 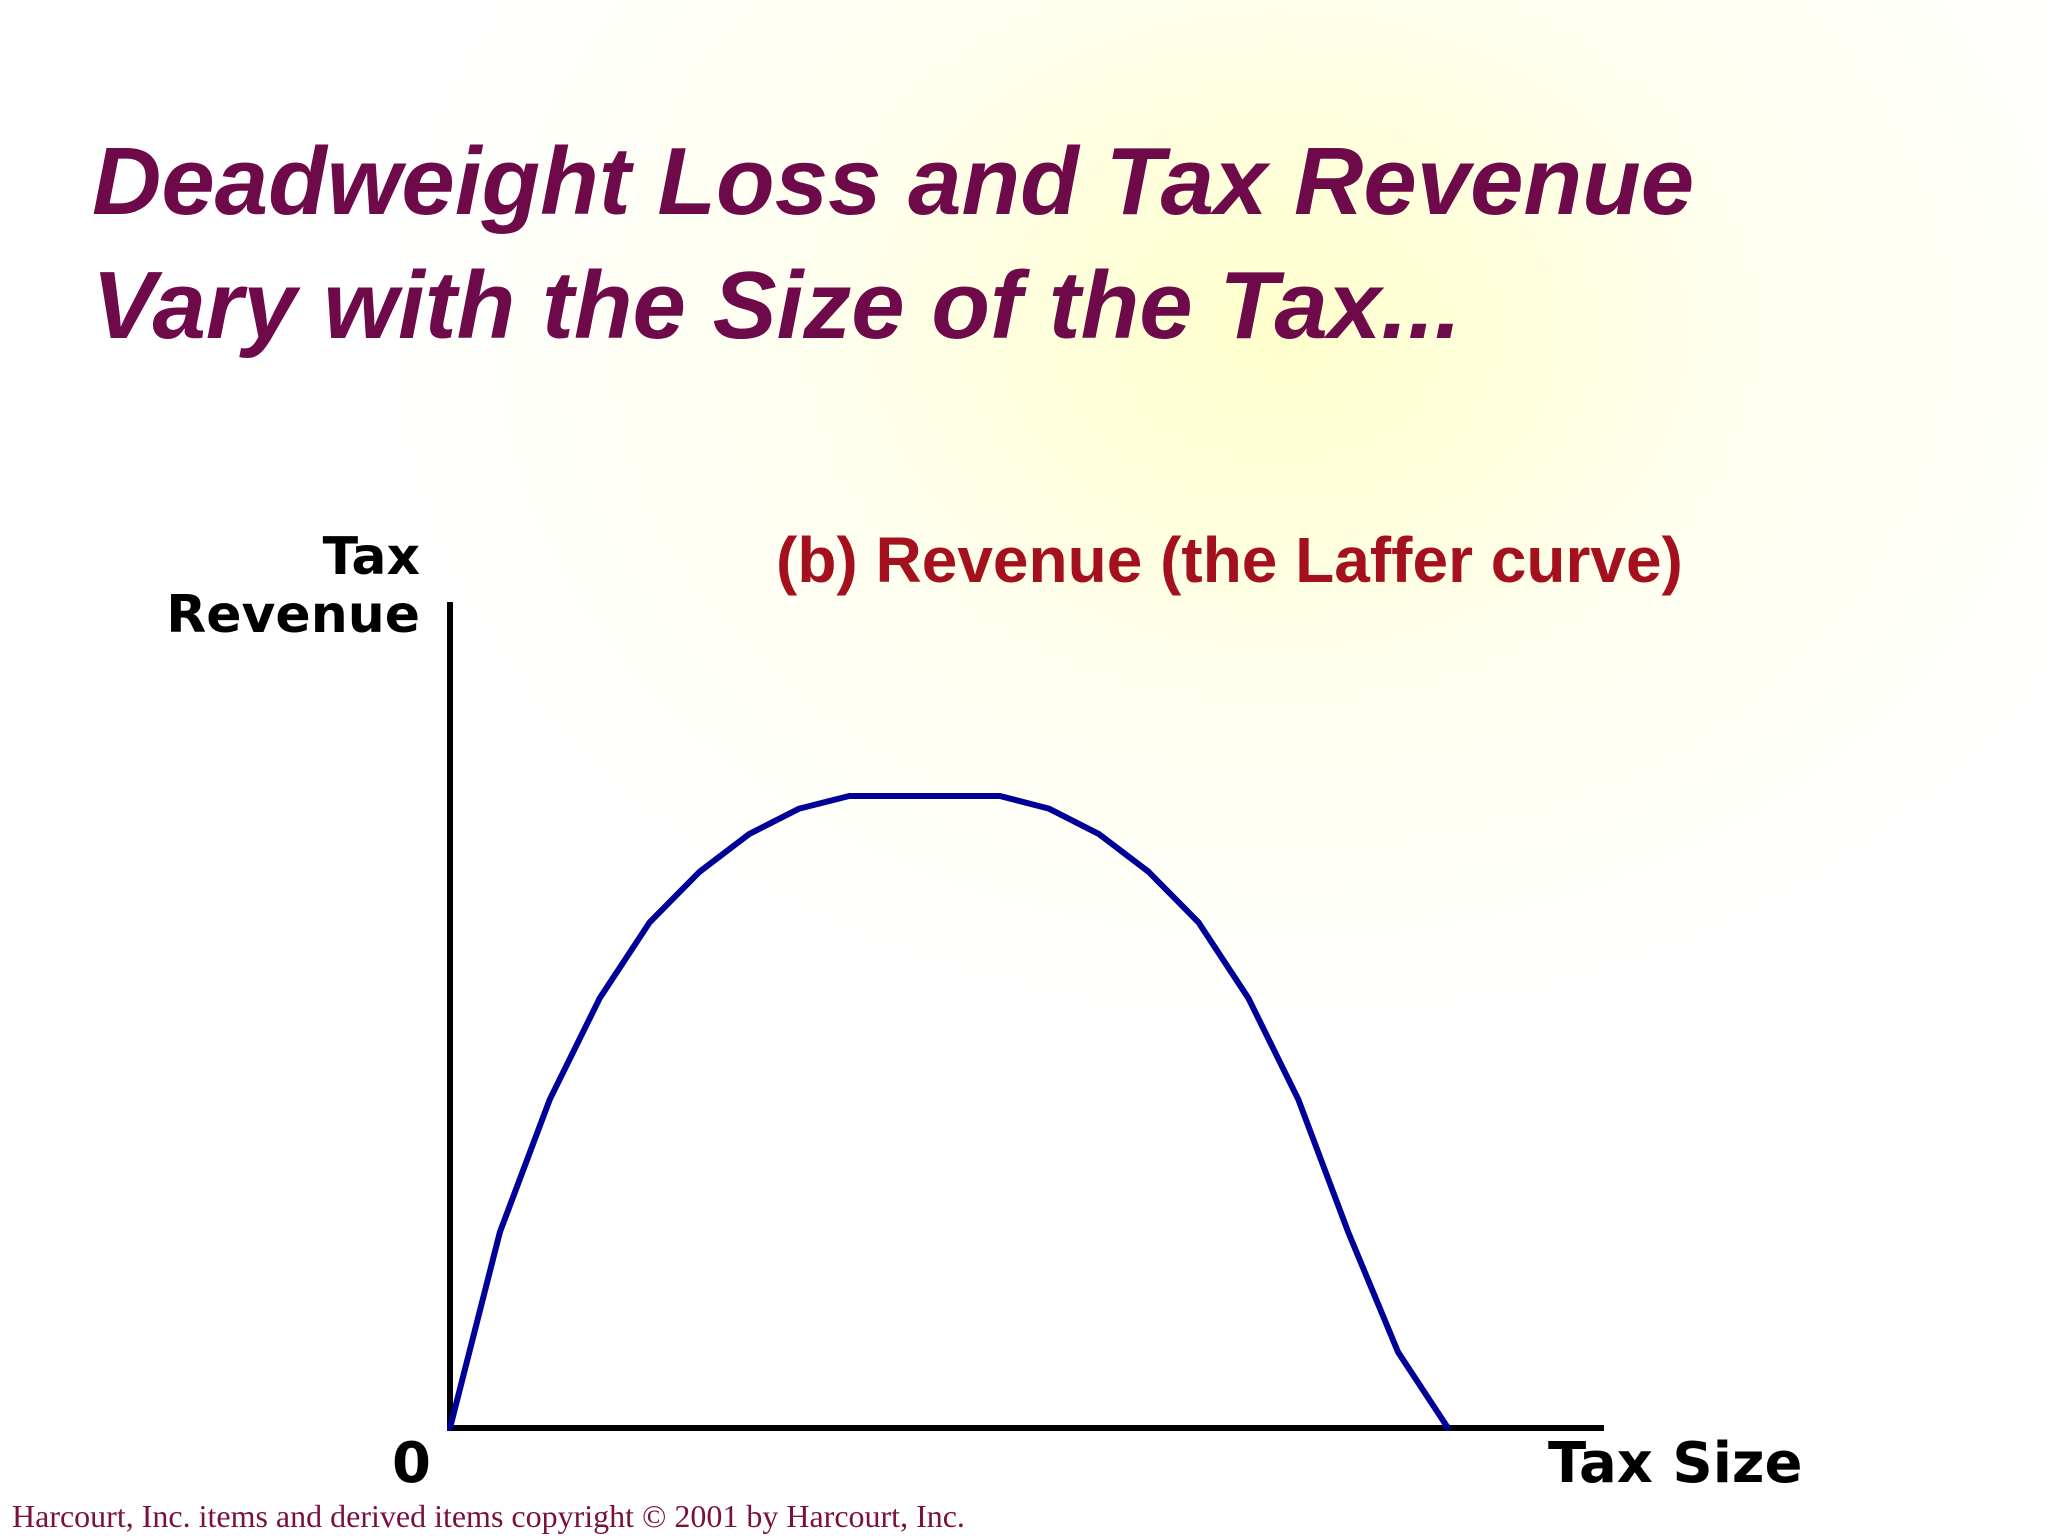 What do you see at coordinates (1229, 560) in the screenshot?
I see `chart-title: (b) Revenue (the Laffer curve)` at bounding box center [1229, 560].